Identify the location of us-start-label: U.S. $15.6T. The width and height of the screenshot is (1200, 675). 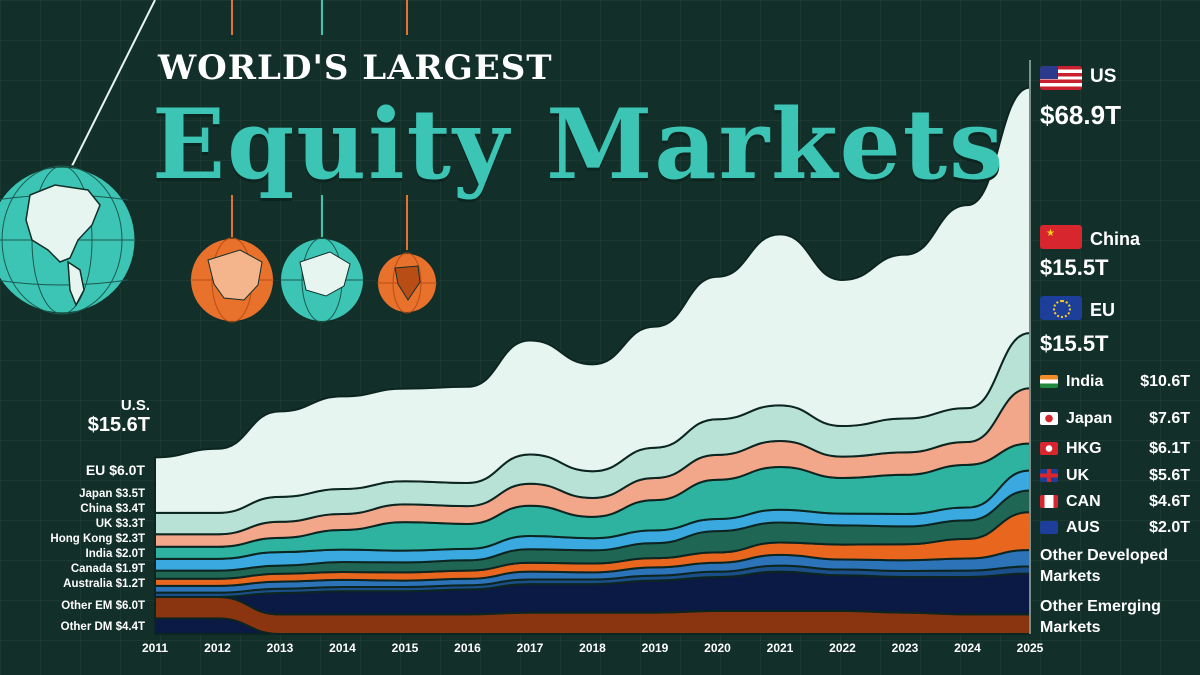
(90, 417).